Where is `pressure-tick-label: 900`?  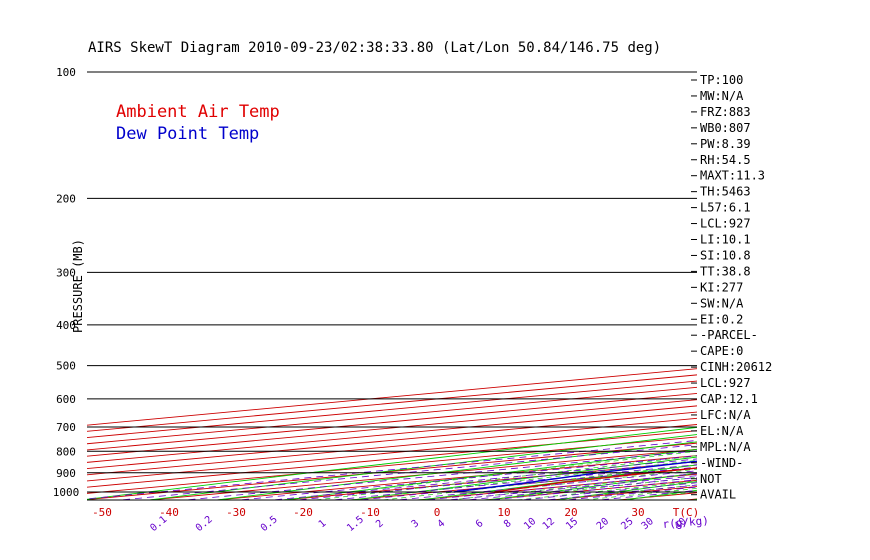 pressure-tick-label: 900 is located at coordinates (66, 473).